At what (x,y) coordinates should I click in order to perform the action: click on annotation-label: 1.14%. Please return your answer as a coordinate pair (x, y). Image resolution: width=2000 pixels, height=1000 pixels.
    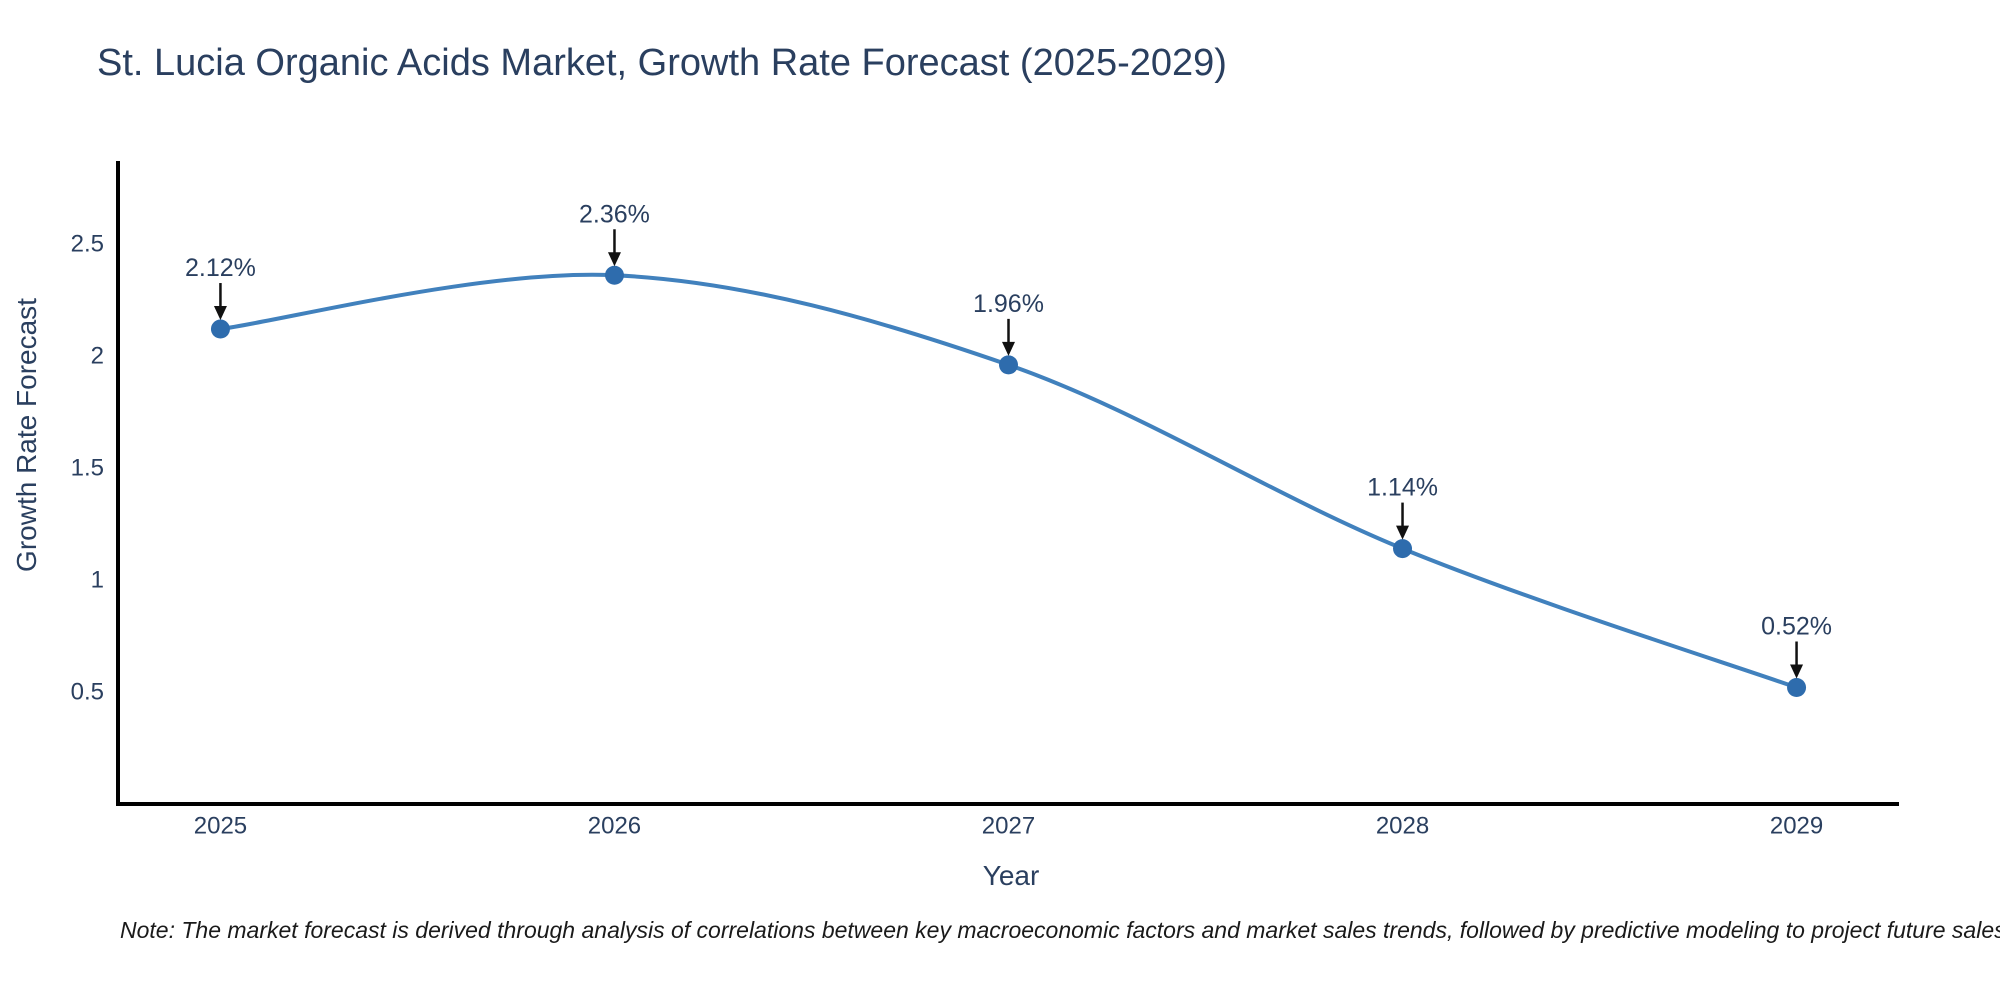
    Looking at the image, I should click on (1402, 488).